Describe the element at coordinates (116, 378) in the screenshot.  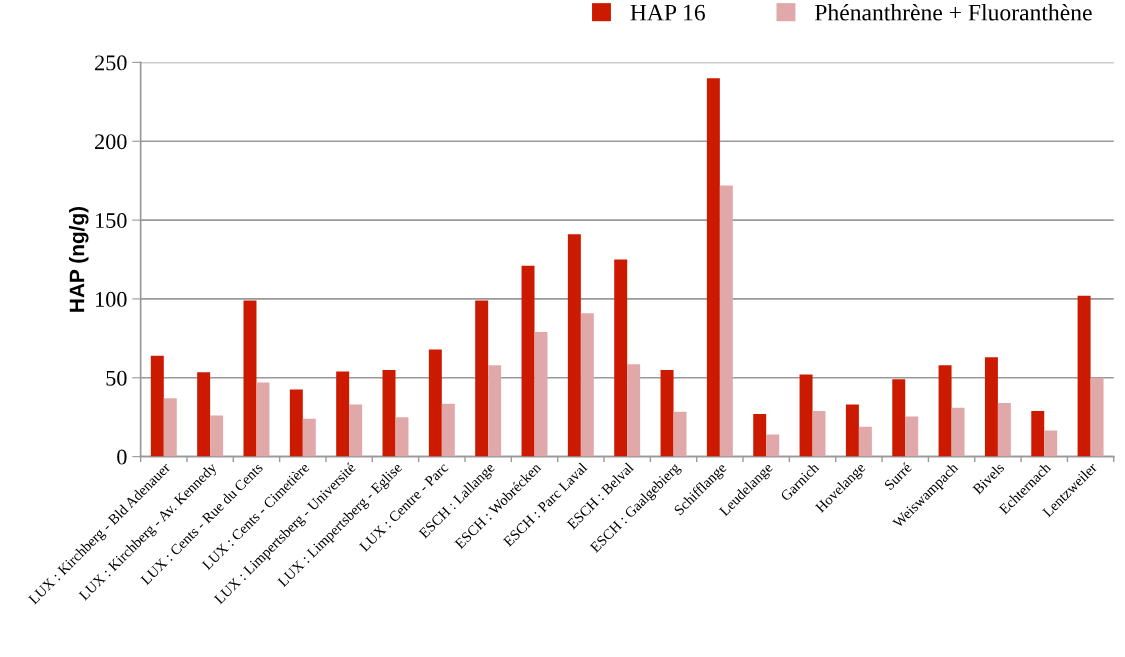
I see `y-tick-label: 50` at that location.